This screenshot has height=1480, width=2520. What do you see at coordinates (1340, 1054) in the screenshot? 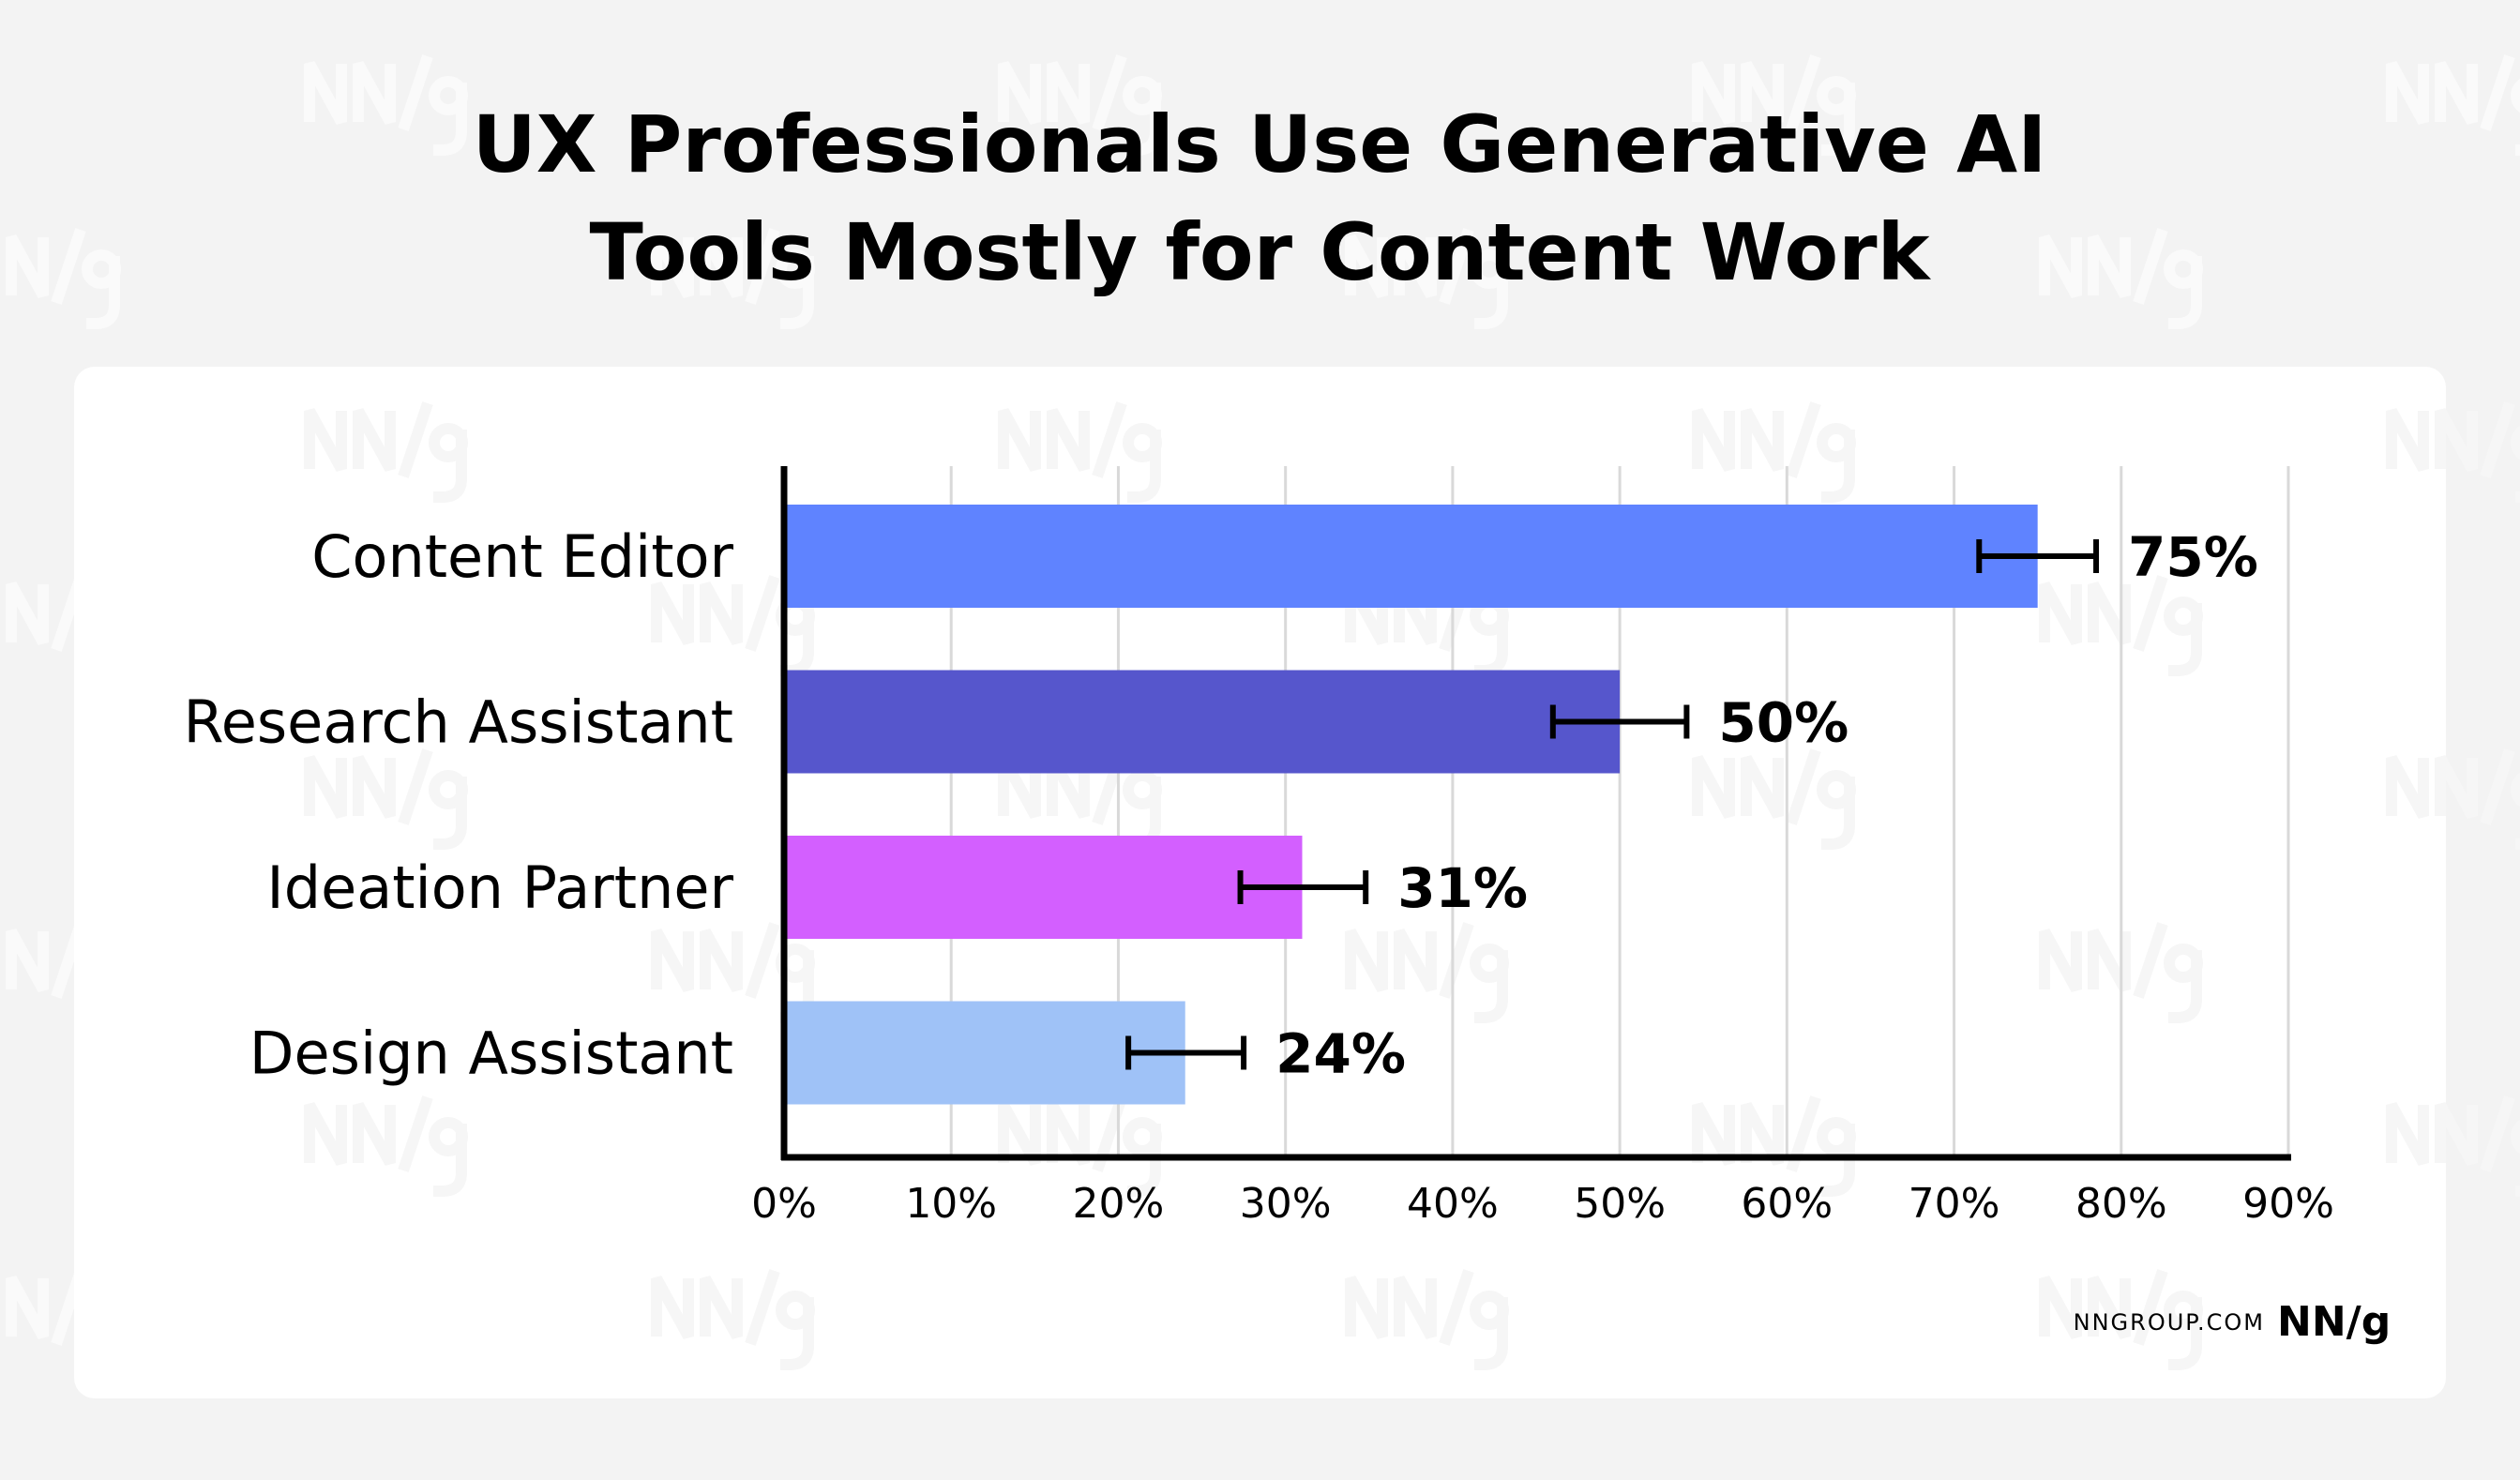
I see `data-label: 24%` at bounding box center [1340, 1054].